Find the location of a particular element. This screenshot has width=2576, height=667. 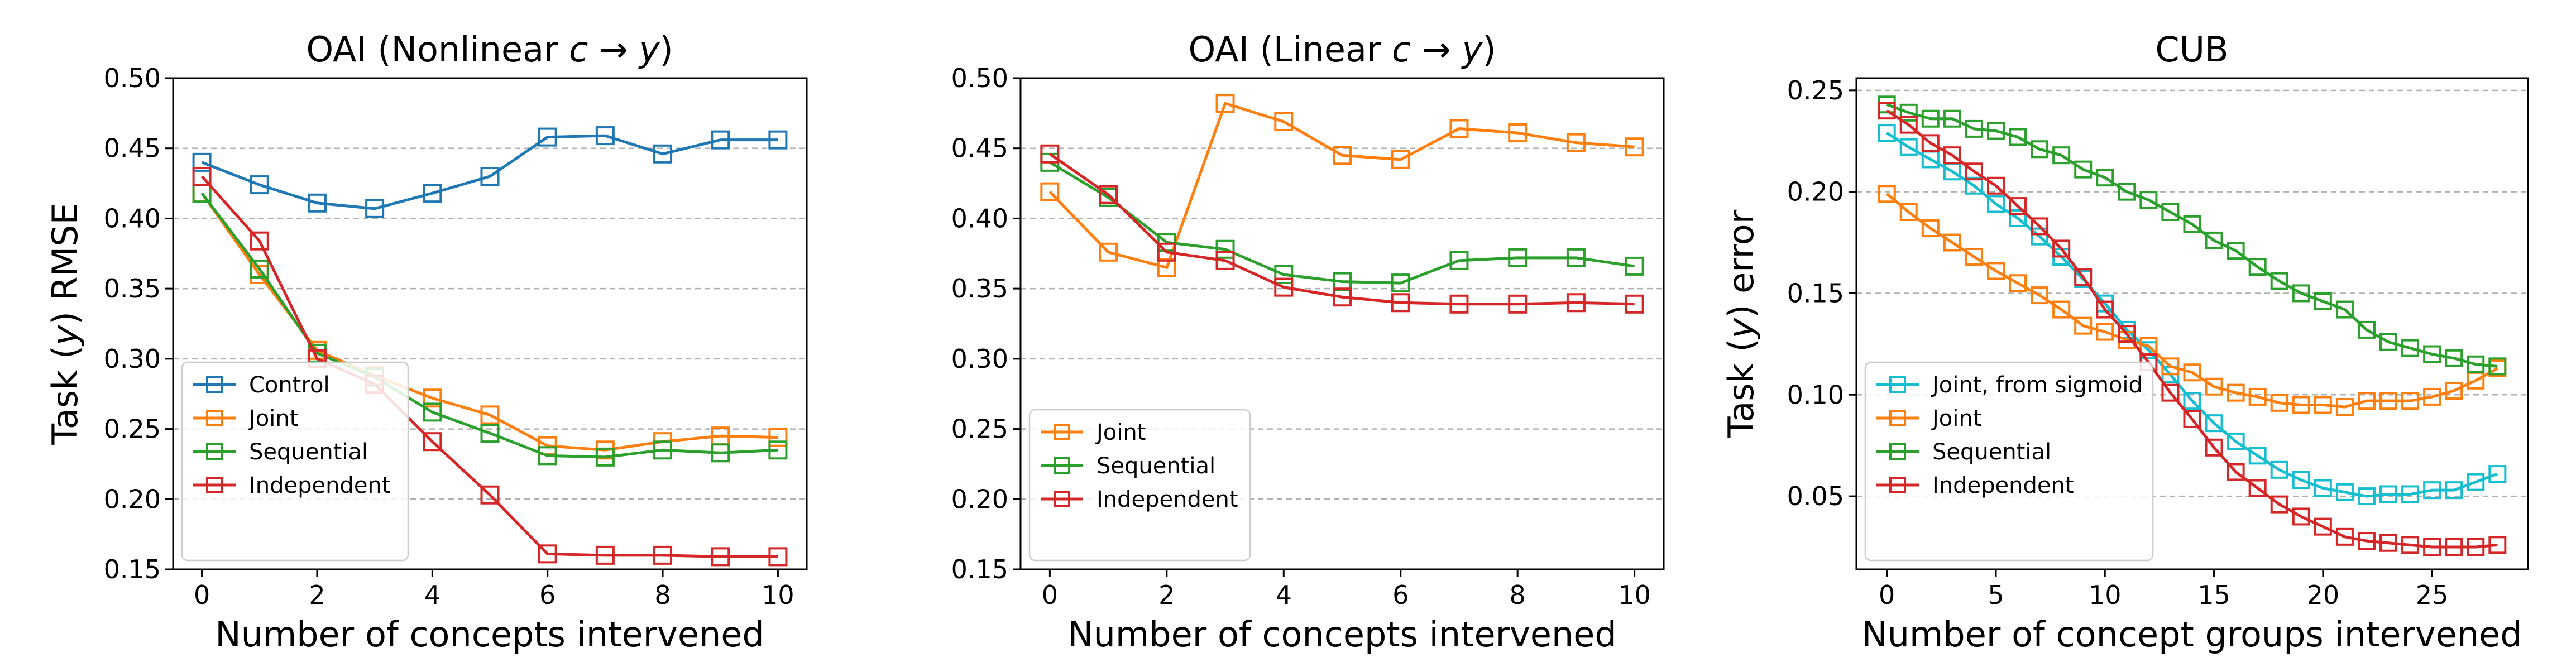

y-tick-label: 0.45 is located at coordinates (132, 148).